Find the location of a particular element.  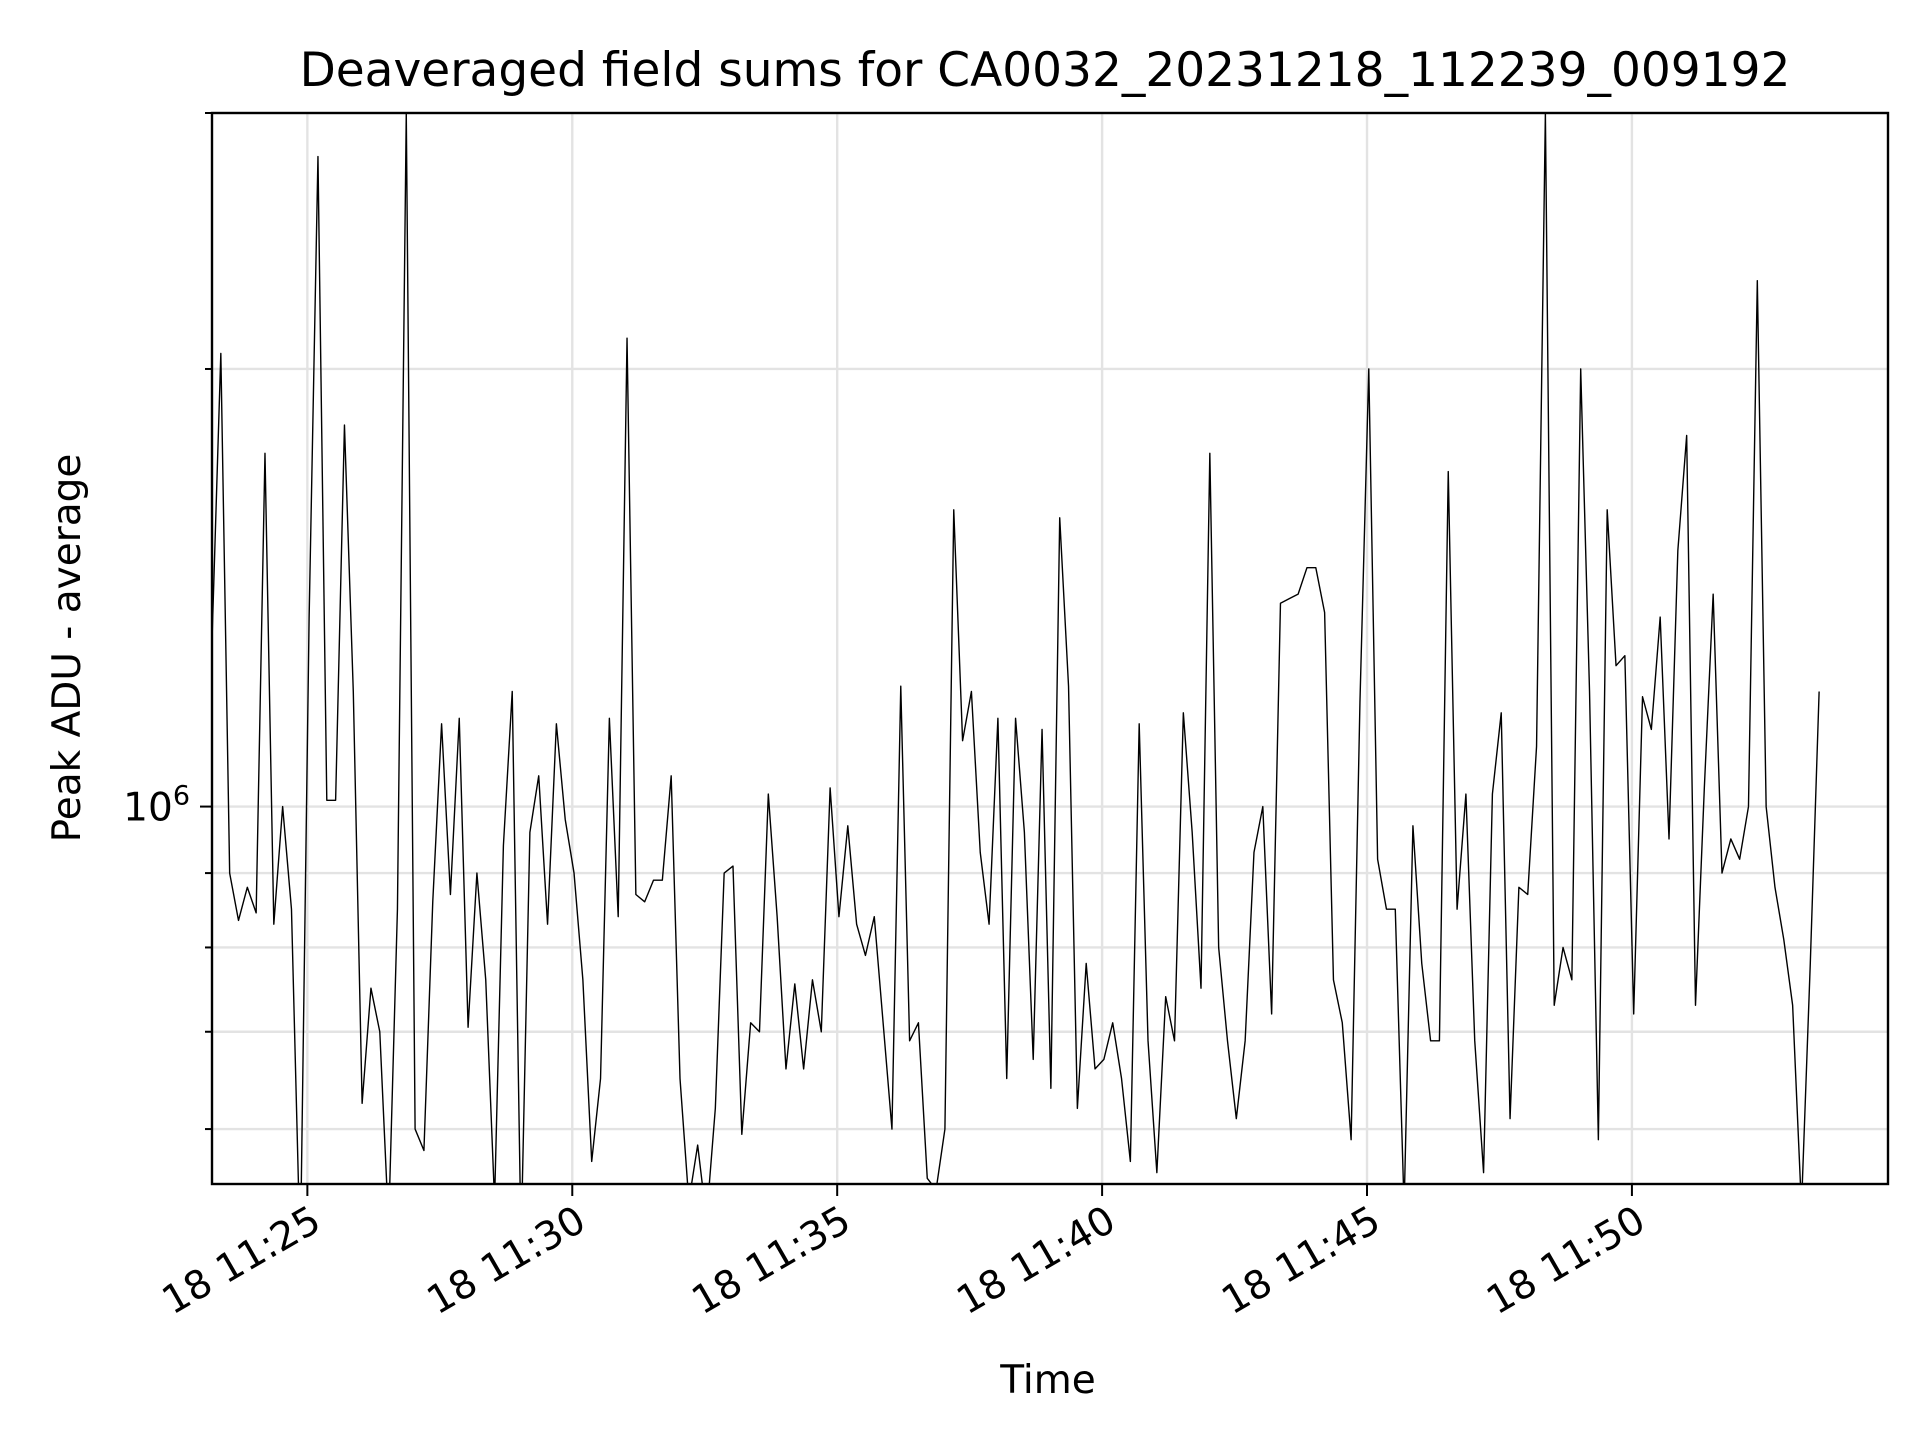

x-tick-label: 18 11:25 is located at coordinates (242, 1261).